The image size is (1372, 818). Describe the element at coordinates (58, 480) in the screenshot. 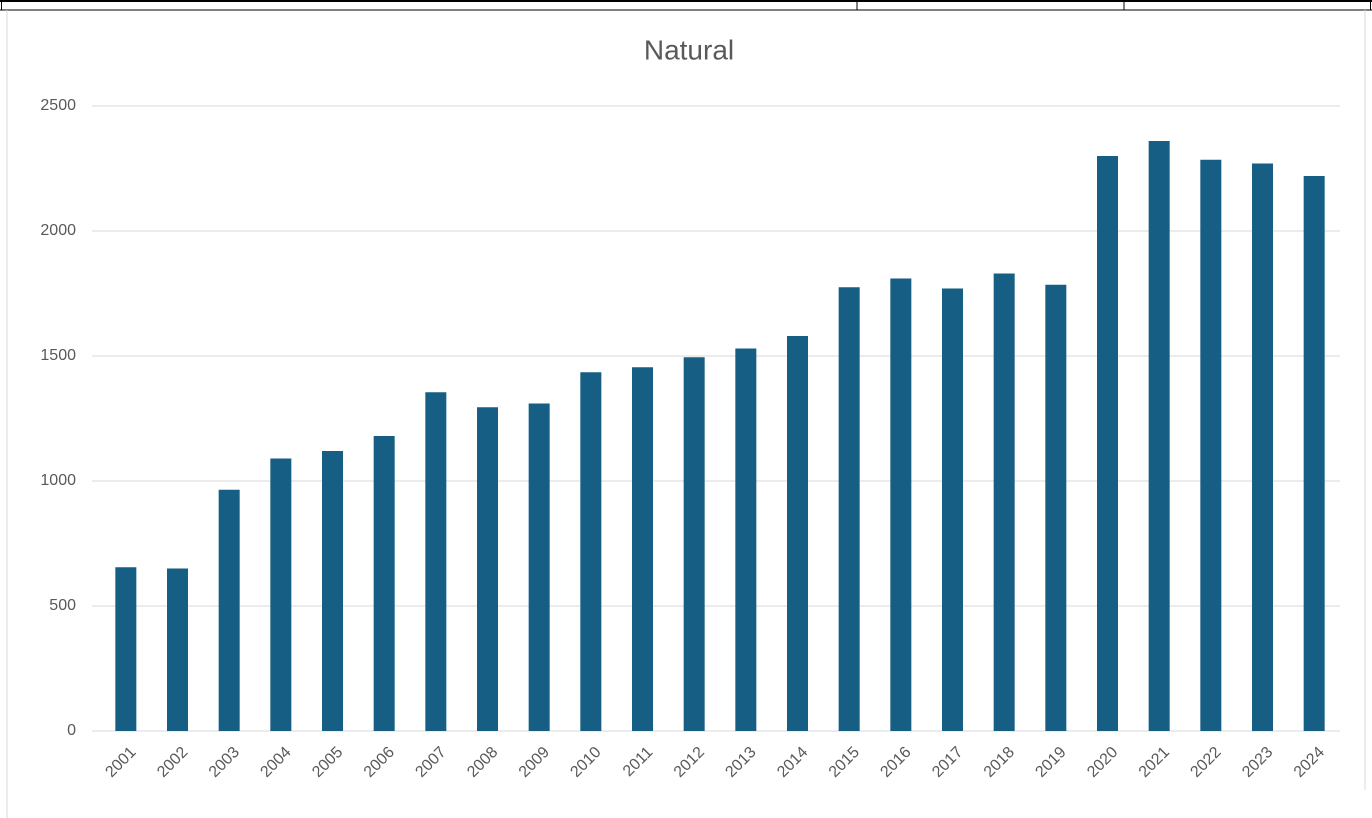

I see `y-tick-label: 1000` at that location.